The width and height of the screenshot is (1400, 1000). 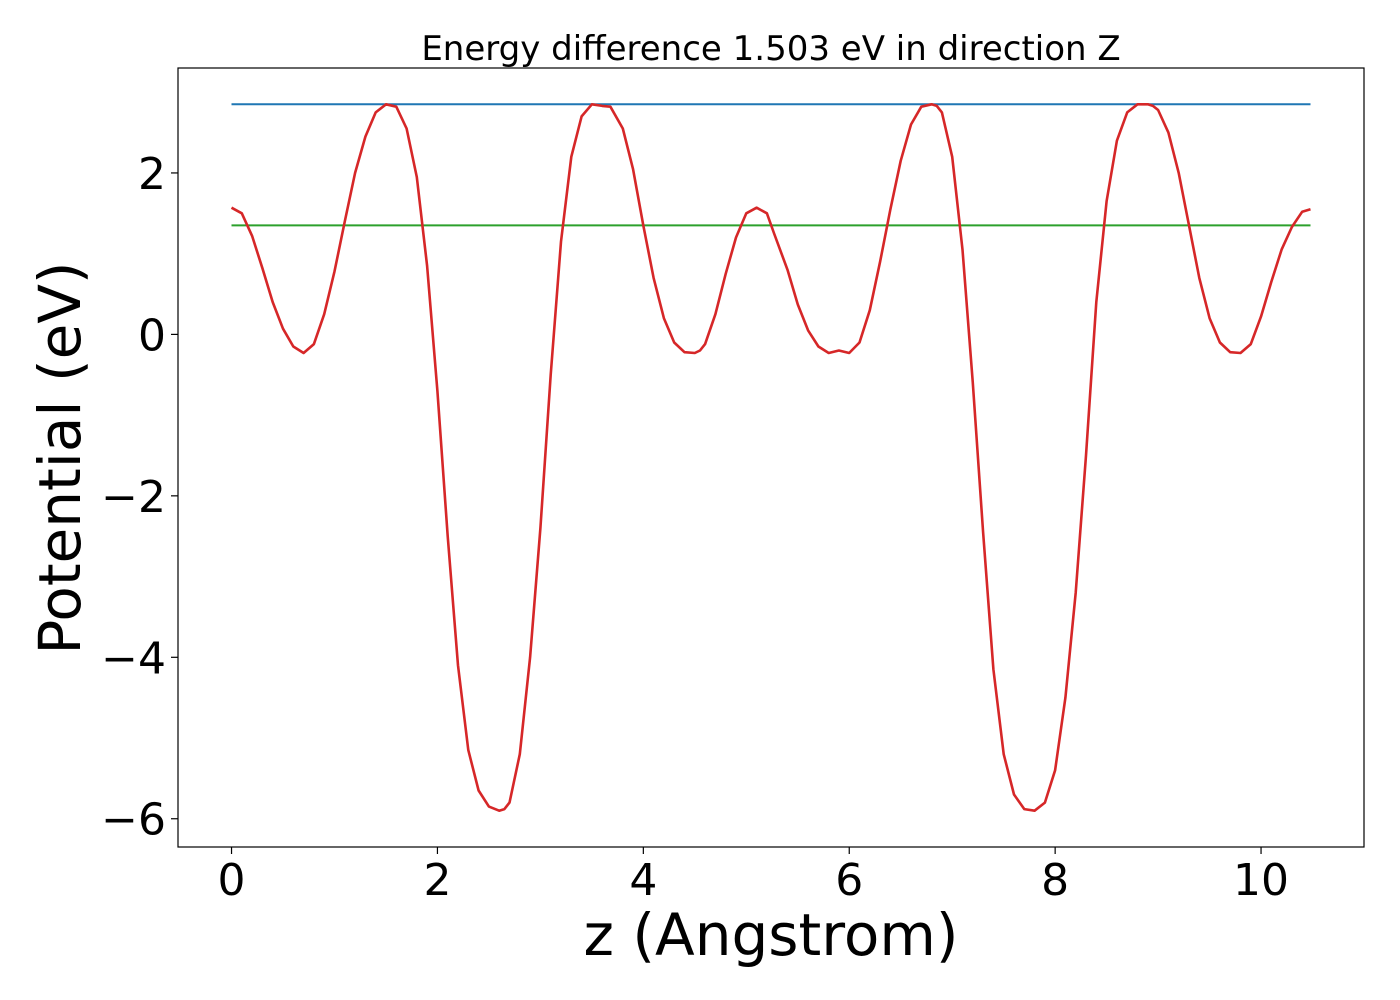 What do you see at coordinates (643, 880) in the screenshot?
I see `x-tick-label: 4` at bounding box center [643, 880].